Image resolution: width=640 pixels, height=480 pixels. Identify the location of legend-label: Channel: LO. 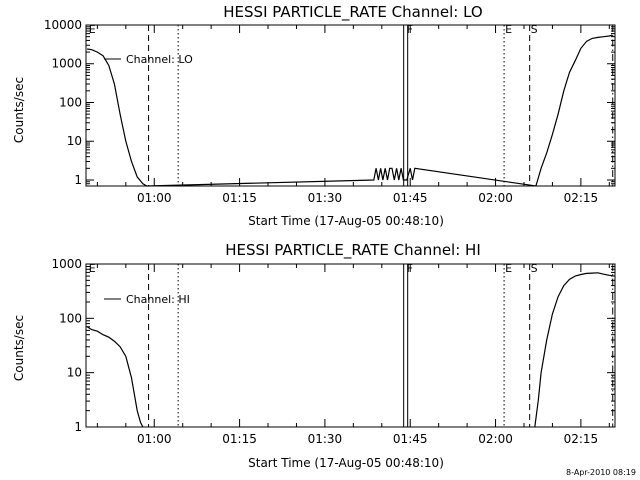
(159, 59).